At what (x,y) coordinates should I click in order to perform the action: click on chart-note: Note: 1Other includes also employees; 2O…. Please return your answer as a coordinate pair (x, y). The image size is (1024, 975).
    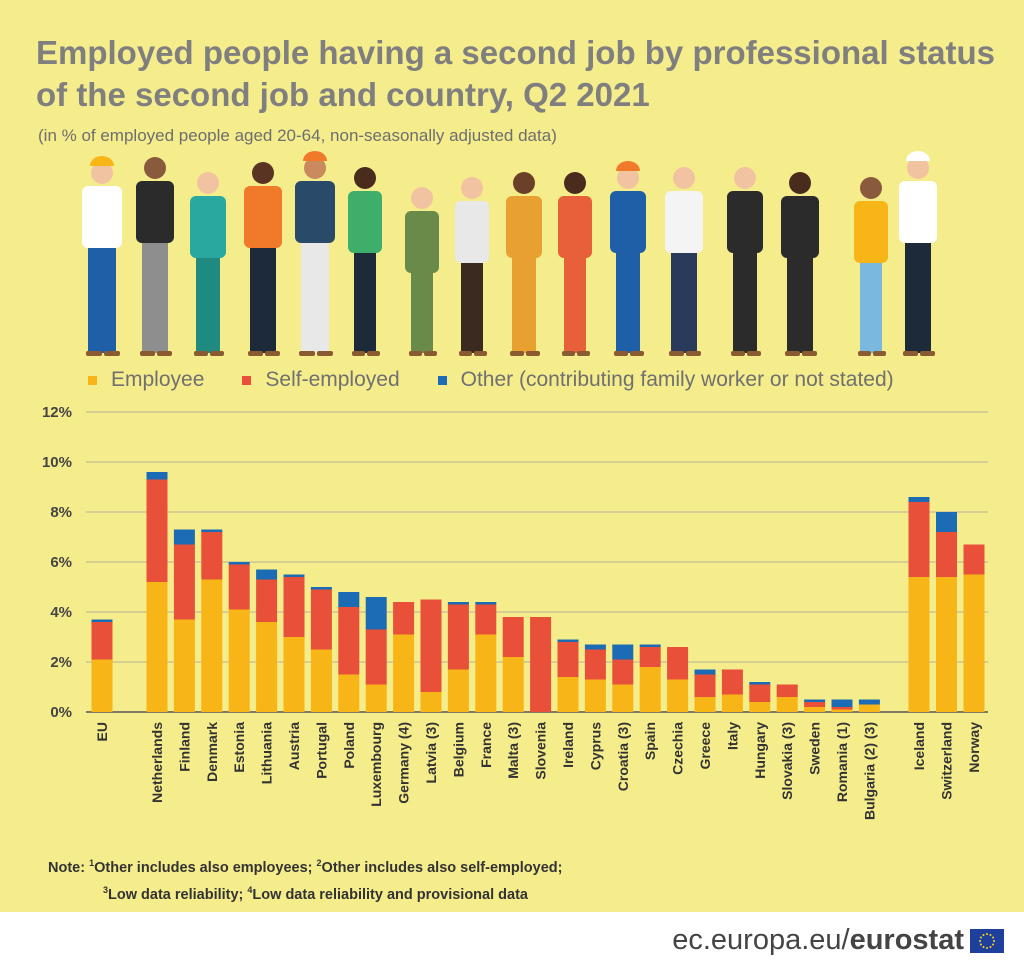
    Looking at the image, I should click on (305, 879).